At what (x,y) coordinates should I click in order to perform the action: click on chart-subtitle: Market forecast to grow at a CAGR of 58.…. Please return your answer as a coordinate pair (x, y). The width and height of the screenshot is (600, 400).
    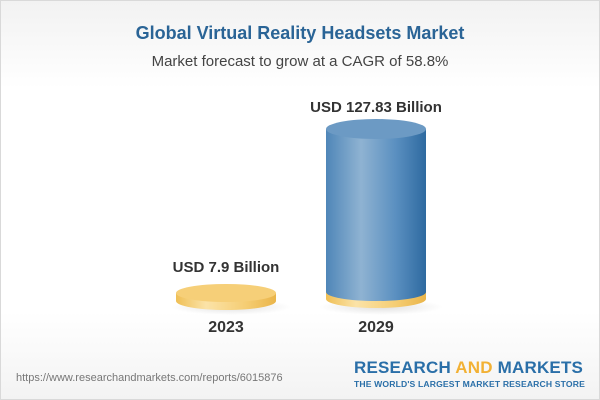
    Looking at the image, I should click on (300, 61).